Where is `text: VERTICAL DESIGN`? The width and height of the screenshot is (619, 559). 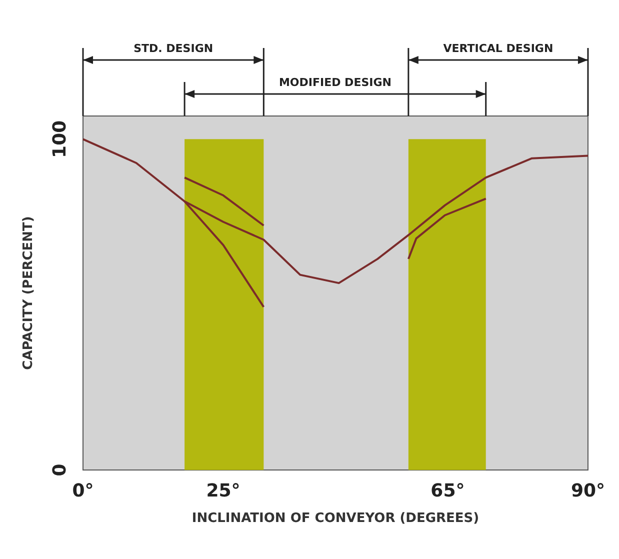 text: VERTICAL DESIGN is located at coordinates (498, 48).